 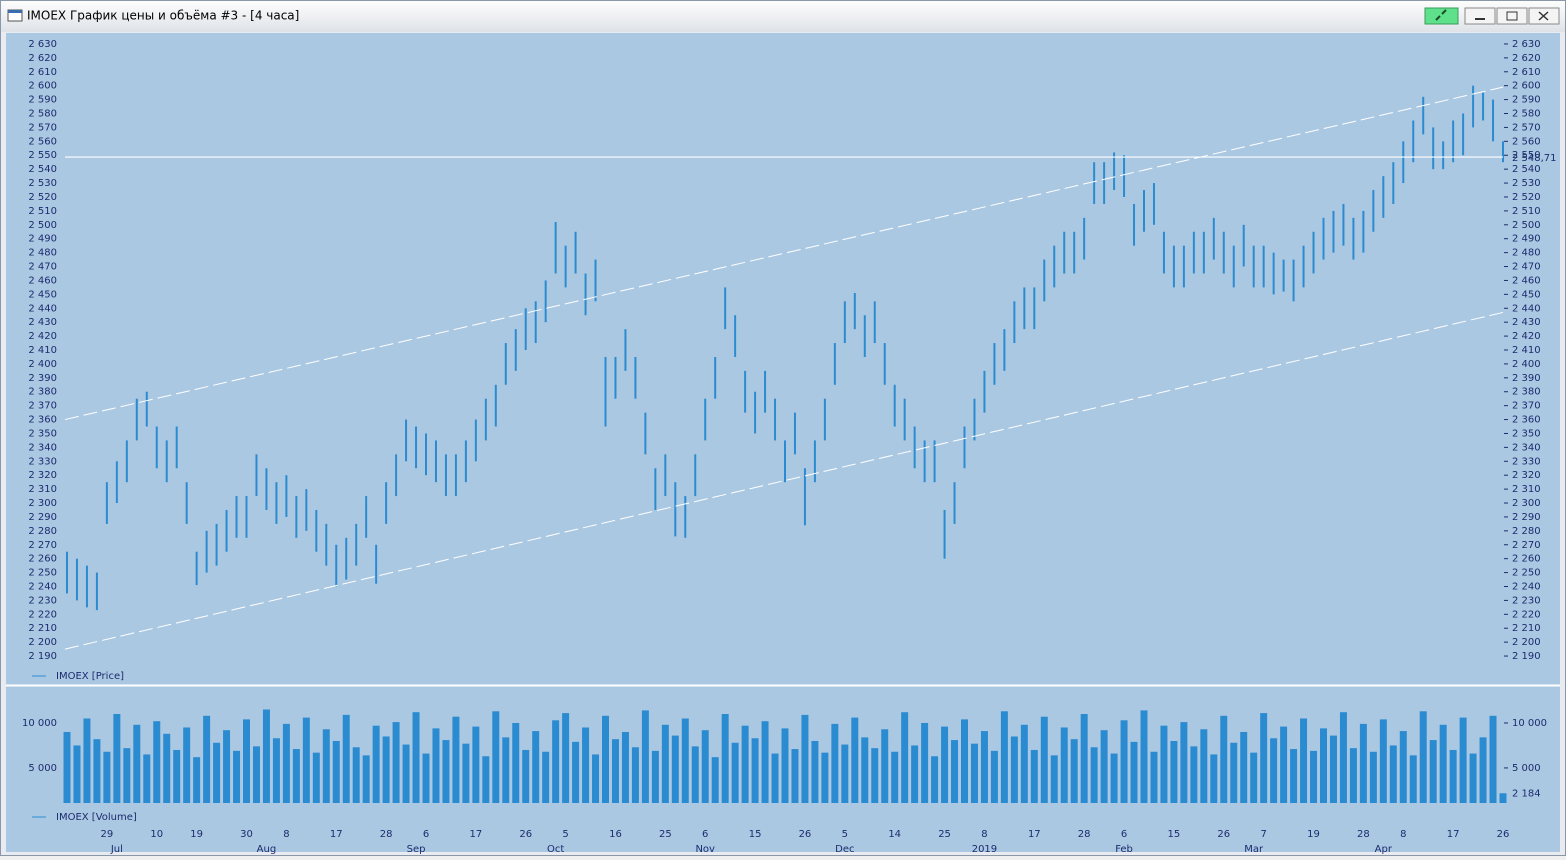 I want to click on y-tick-label: 2 600, so click(x=42, y=86).